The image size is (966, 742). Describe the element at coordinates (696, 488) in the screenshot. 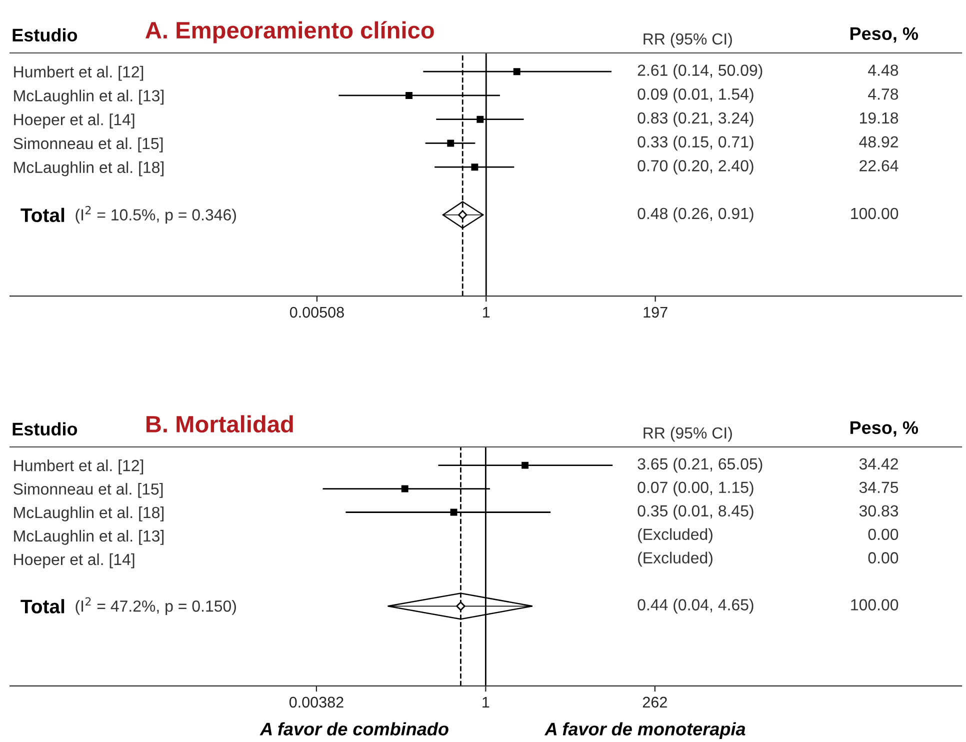

I see `annotation: 0.07 (0.00, 1.15)` at that location.